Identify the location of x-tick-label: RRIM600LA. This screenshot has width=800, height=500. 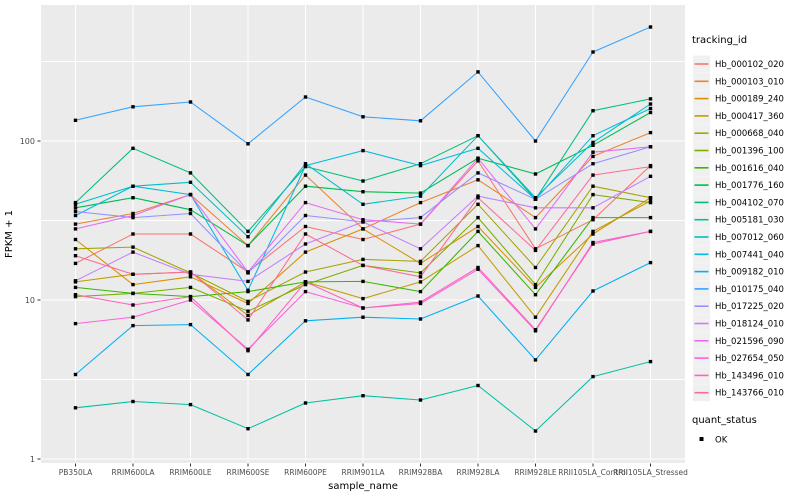
(134, 472).